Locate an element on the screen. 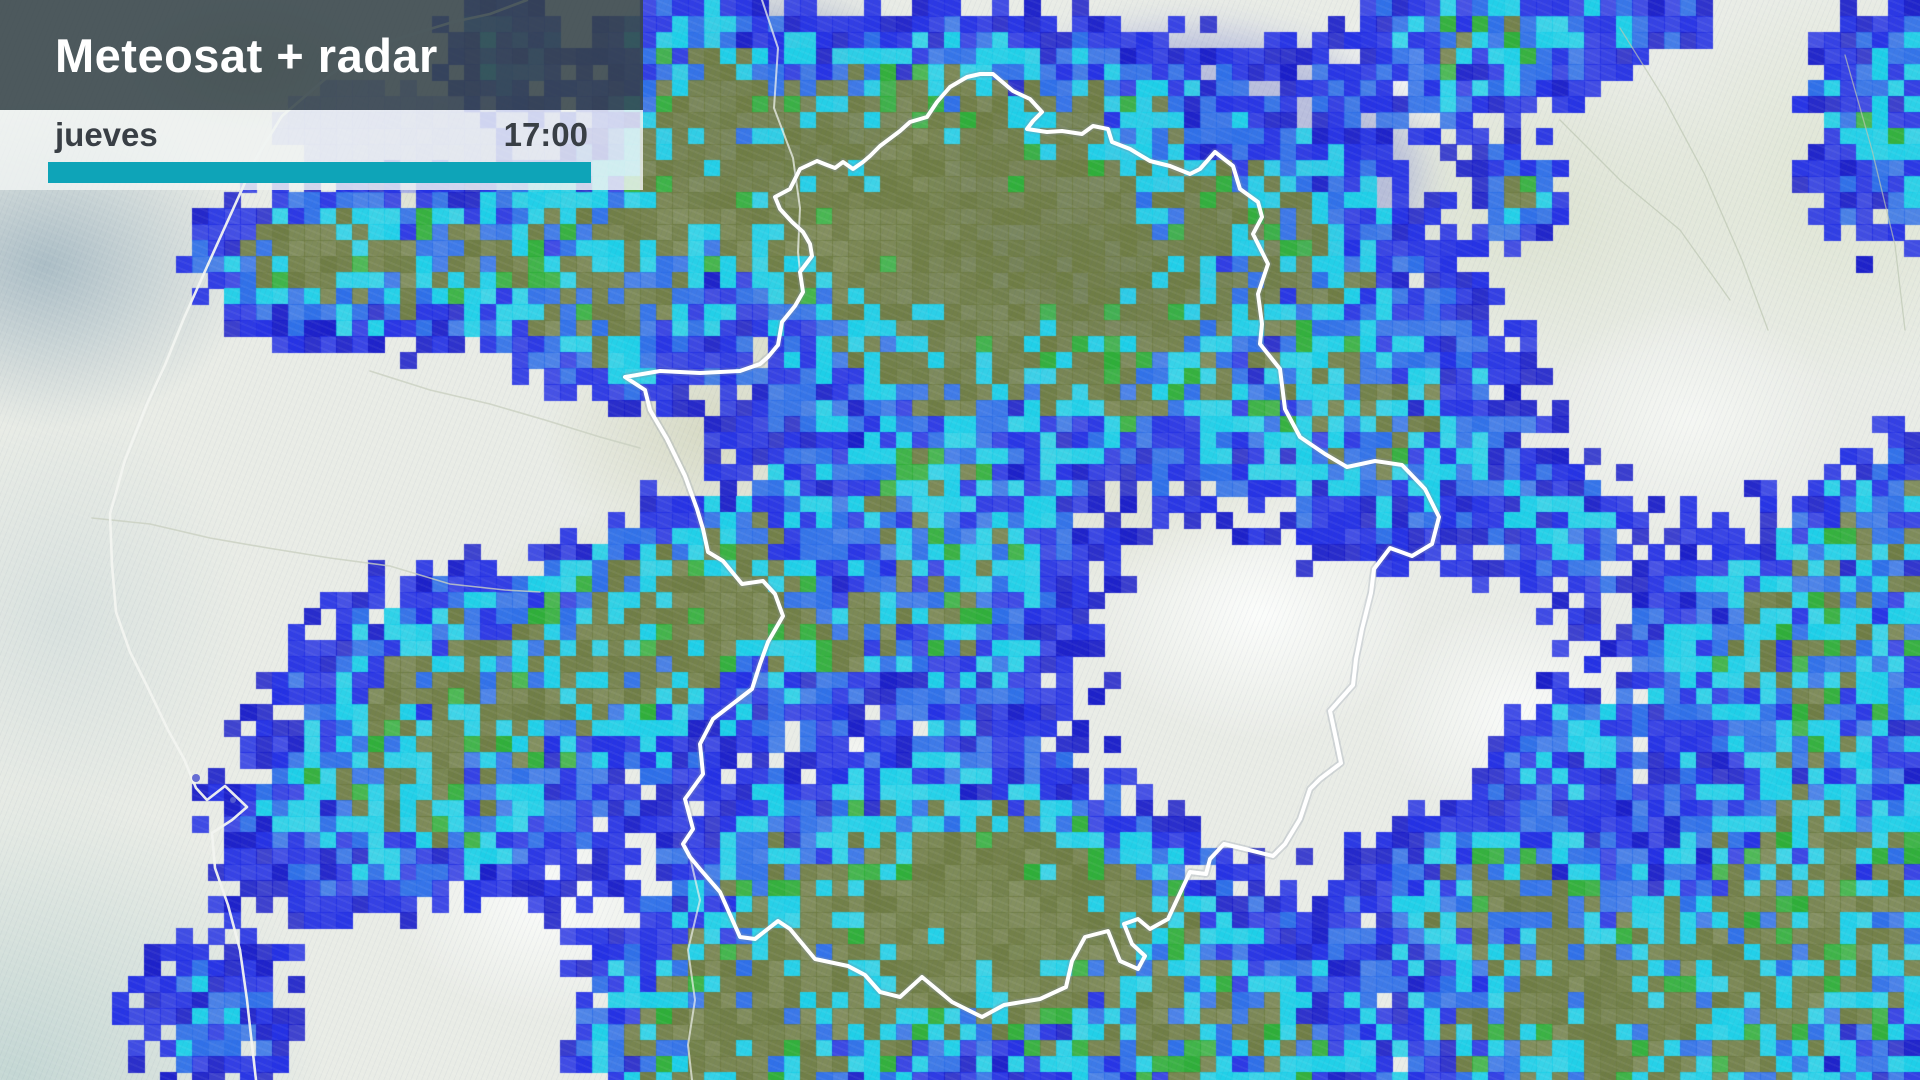  timeline-progress-fill is located at coordinates (319, 172).